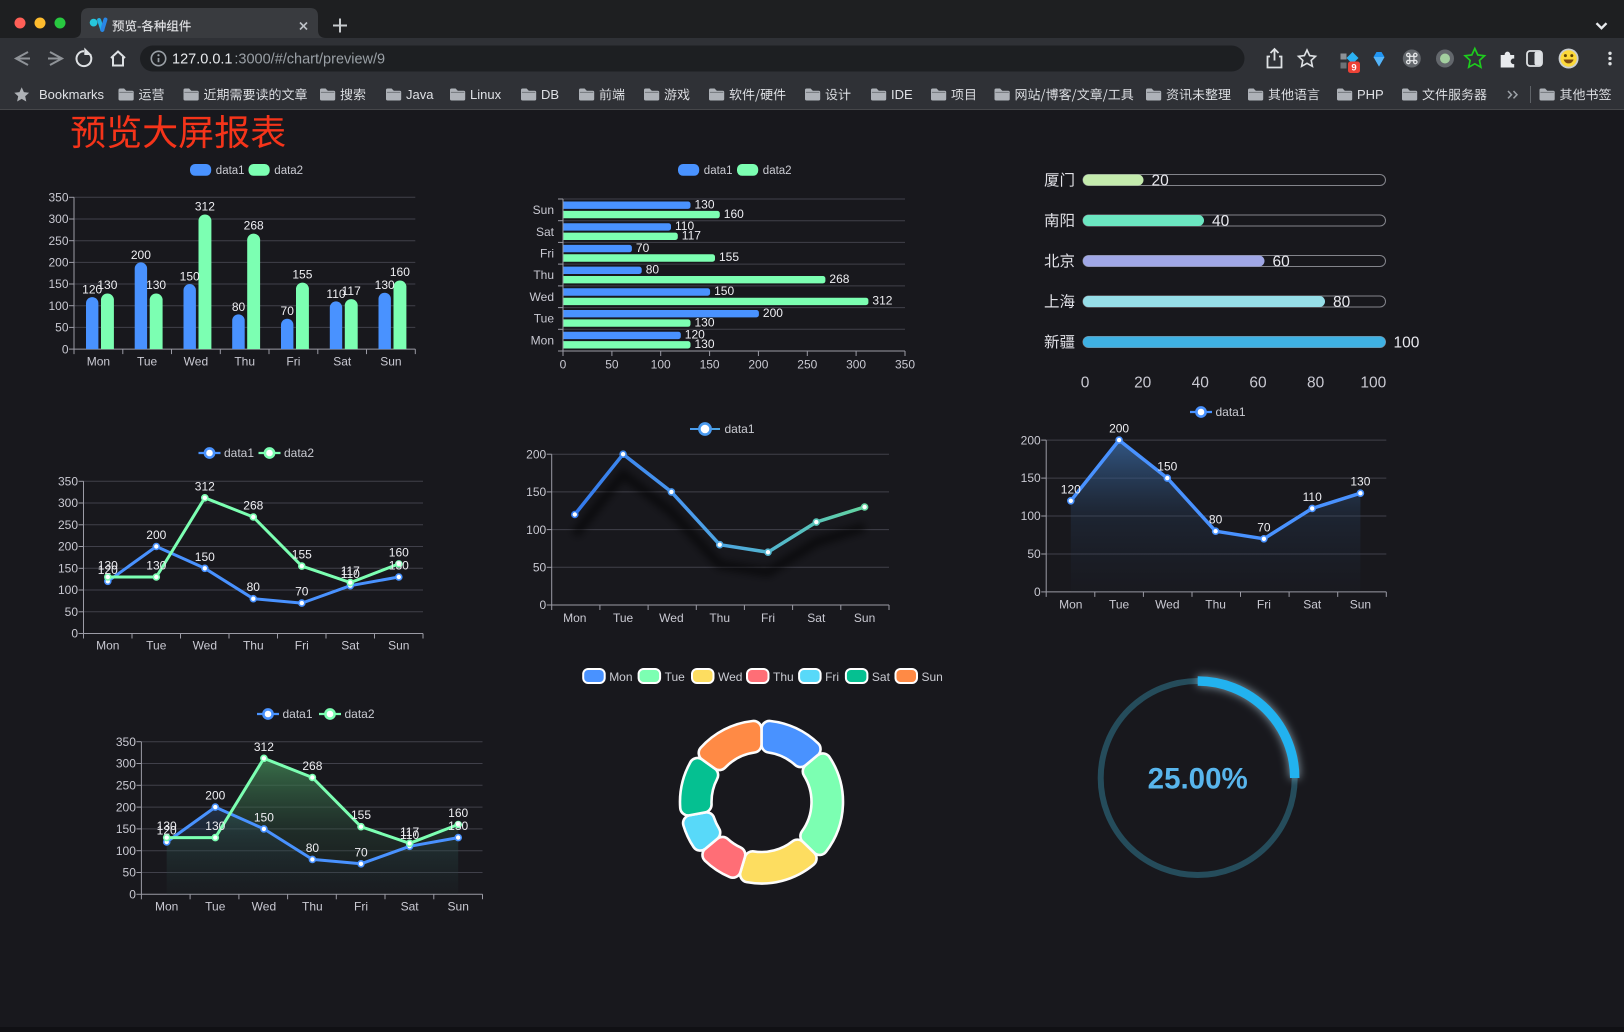 The image size is (1624, 1032). What do you see at coordinates (486, 94) in the screenshot?
I see `svg-text: Linux` at bounding box center [486, 94].